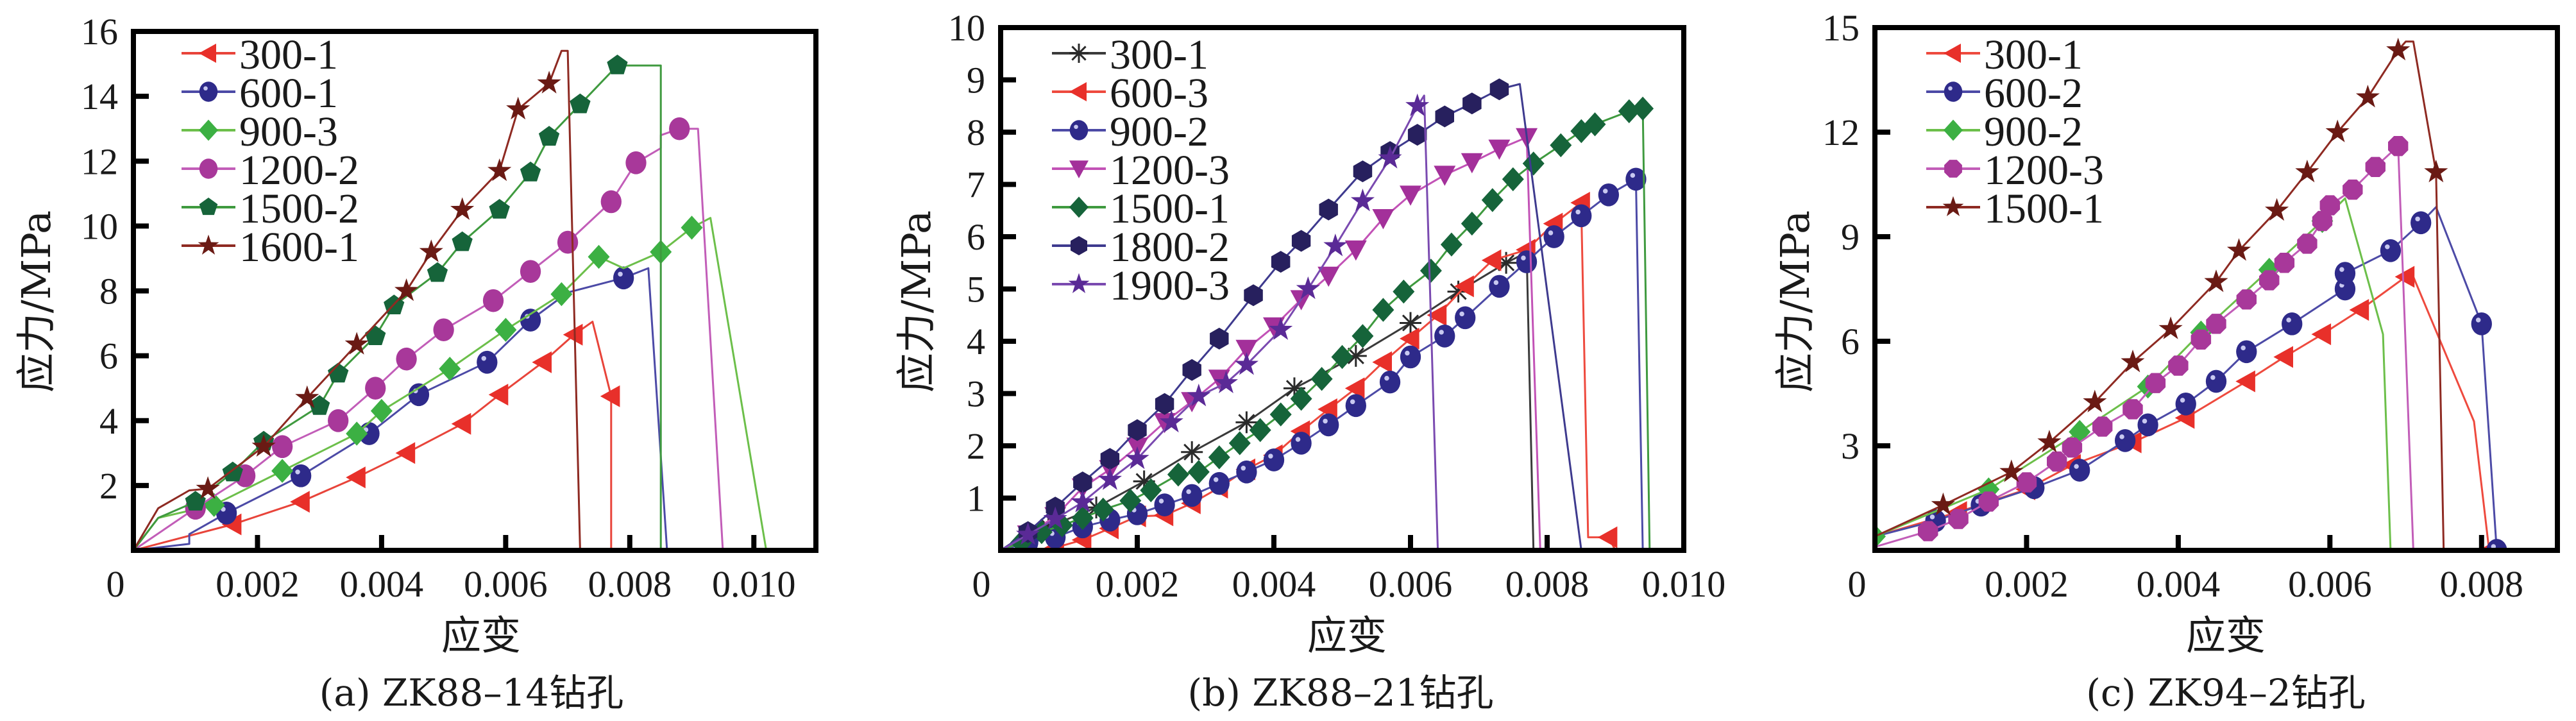 The height and width of the screenshot is (721, 2576). What do you see at coordinates (630, 584) in the screenshot?
I see `x-tick-label: 0.008` at bounding box center [630, 584].